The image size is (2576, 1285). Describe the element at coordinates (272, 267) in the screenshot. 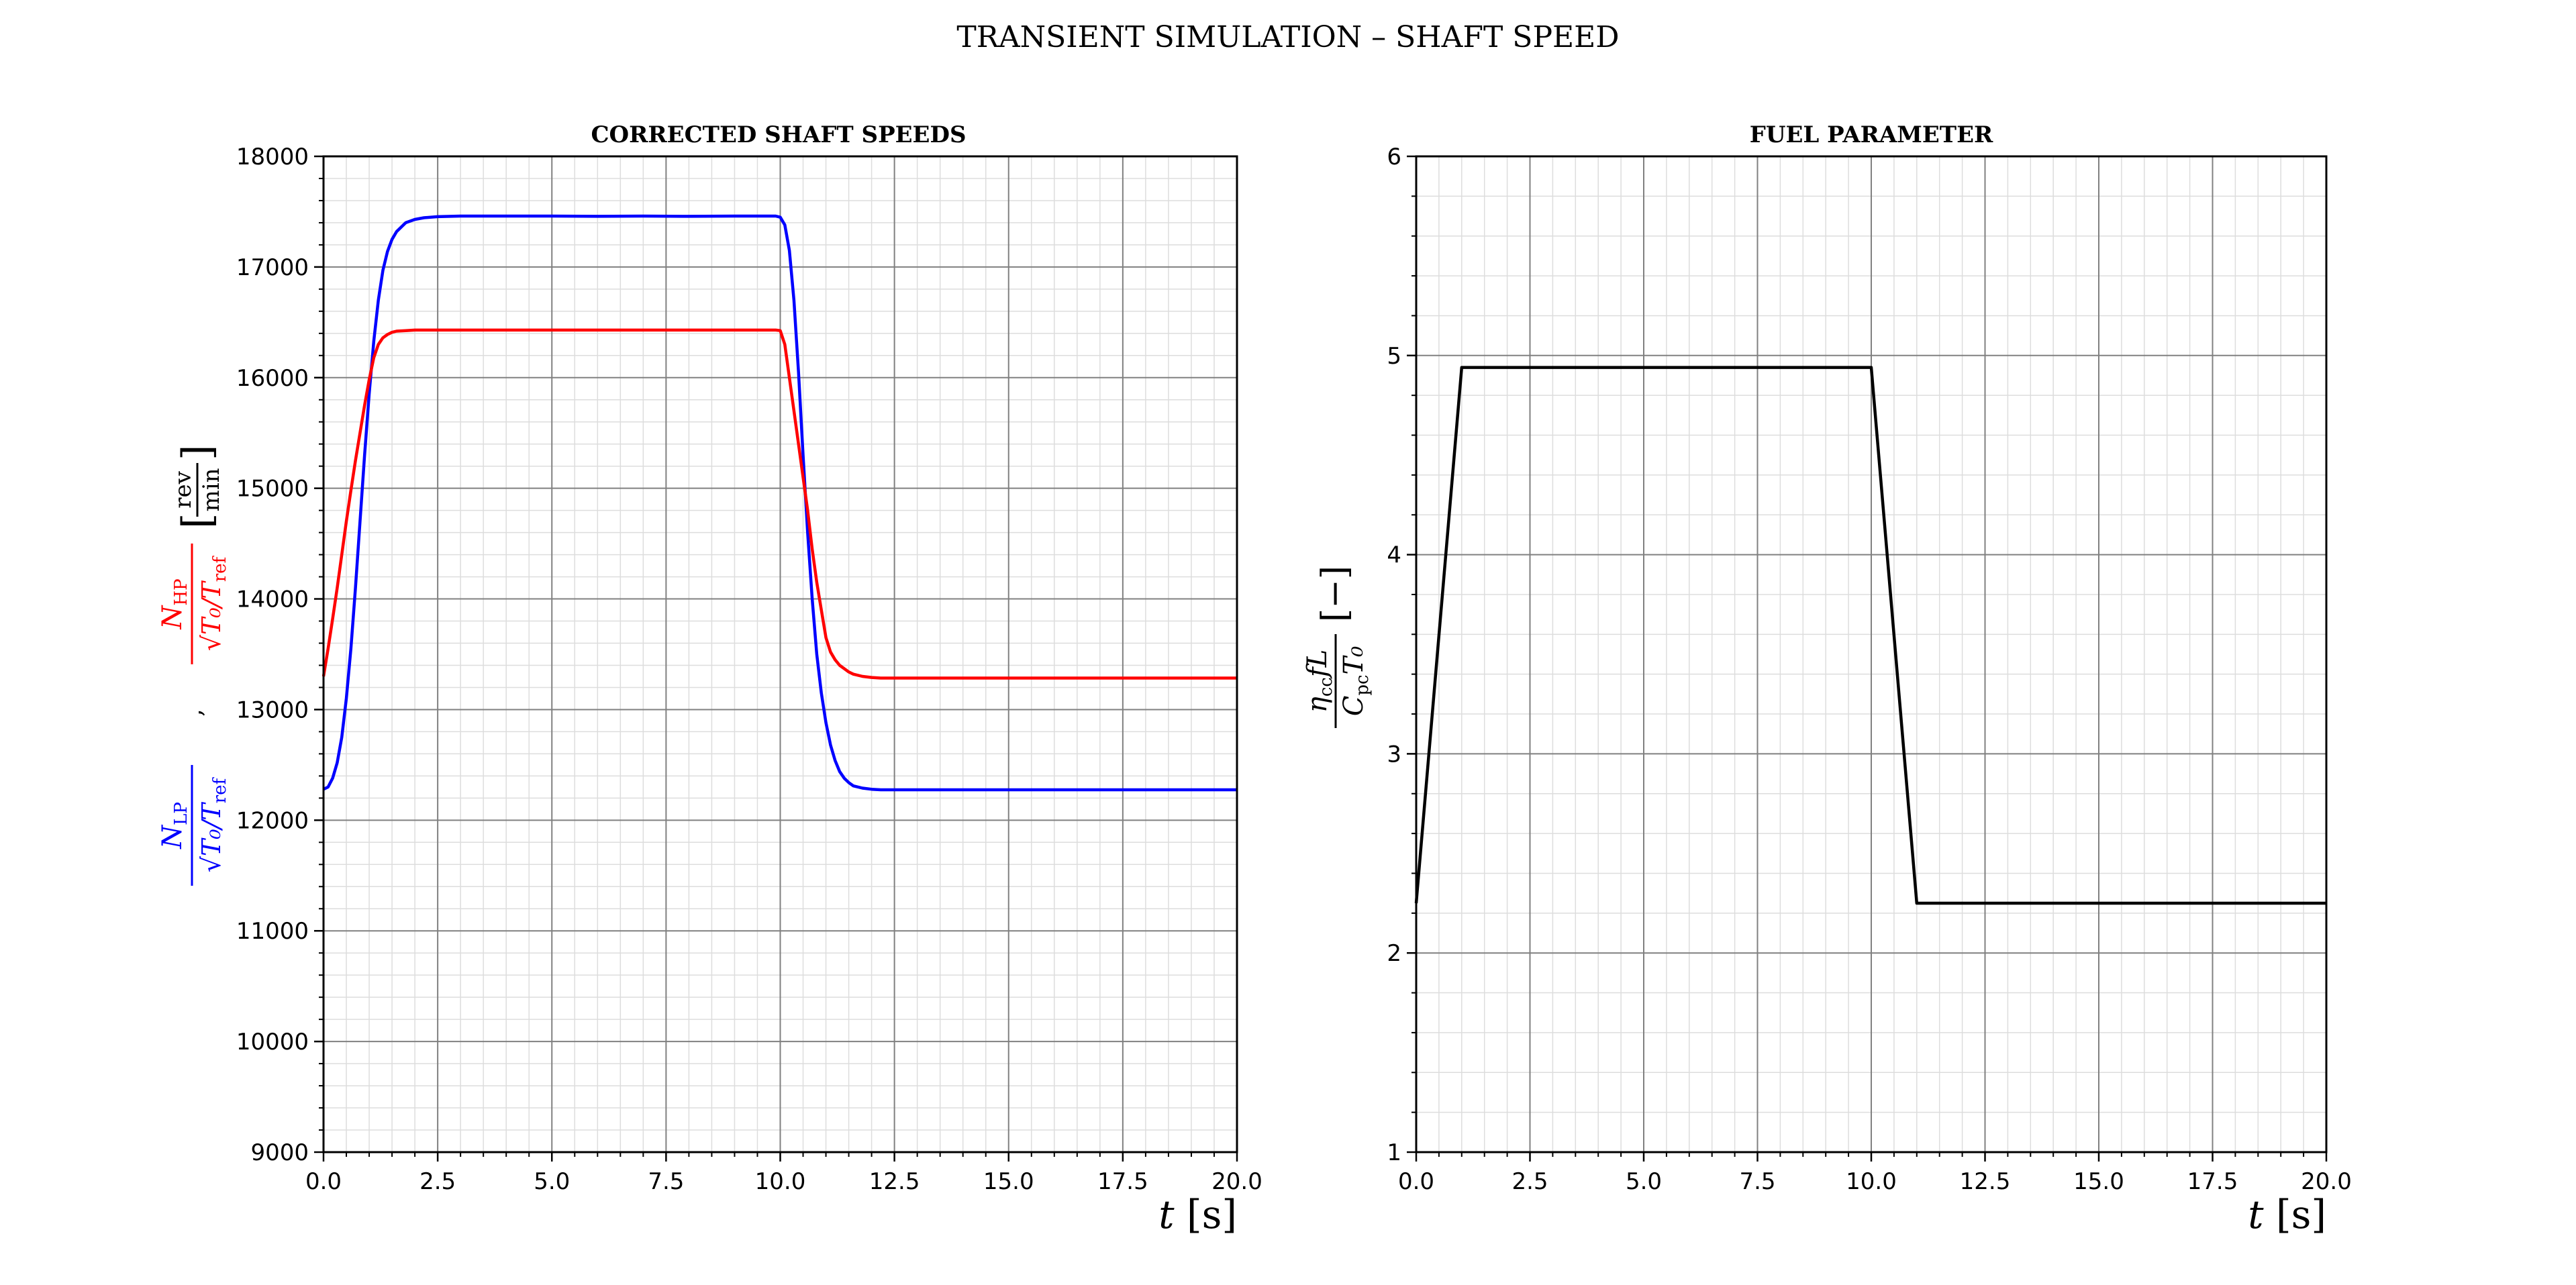

I see `y-tick-label: 17000` at that location.